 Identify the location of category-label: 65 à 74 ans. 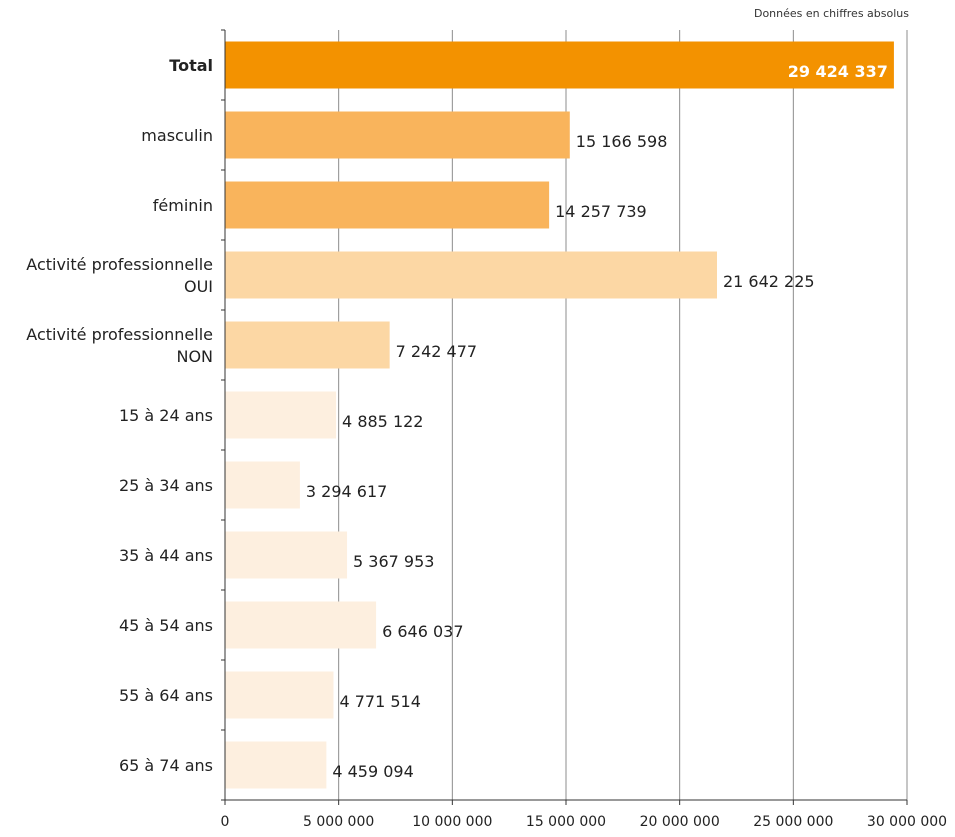
(166, 765).